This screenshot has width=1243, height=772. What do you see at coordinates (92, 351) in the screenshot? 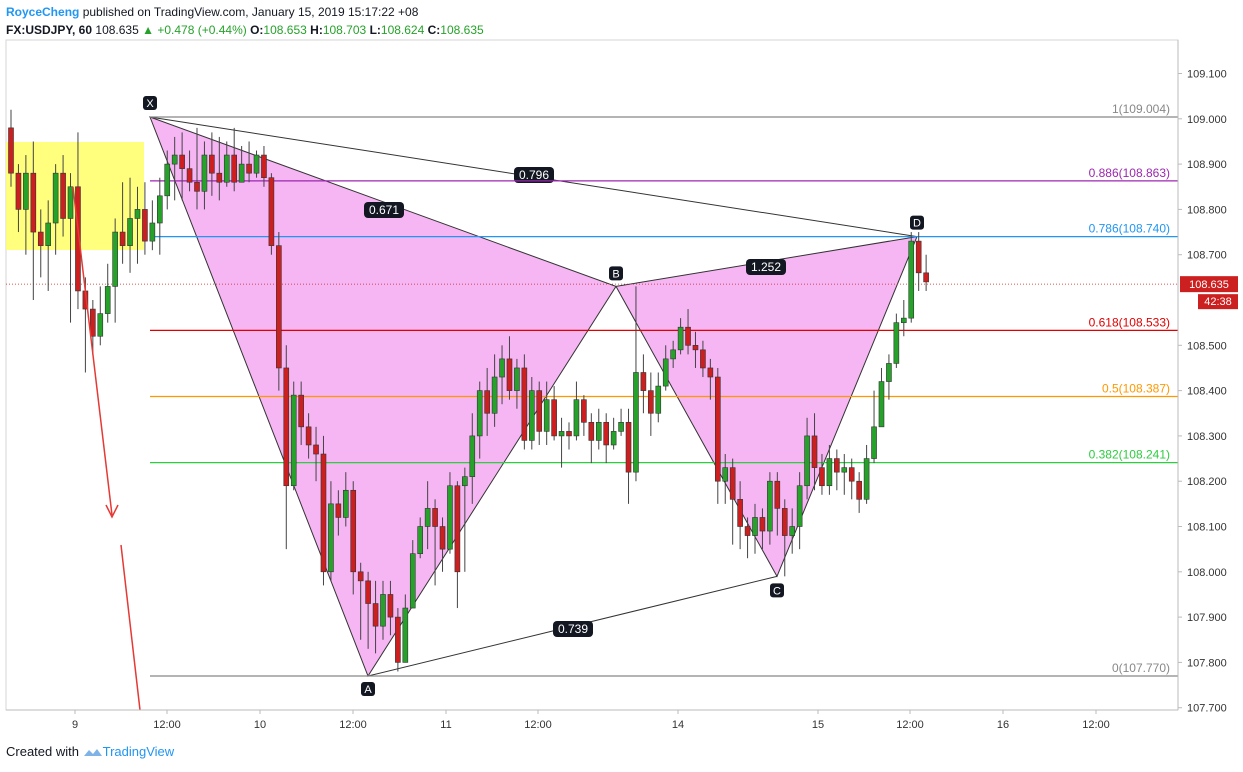
I see `arrow-shaft` at bounding box center [92, 351].